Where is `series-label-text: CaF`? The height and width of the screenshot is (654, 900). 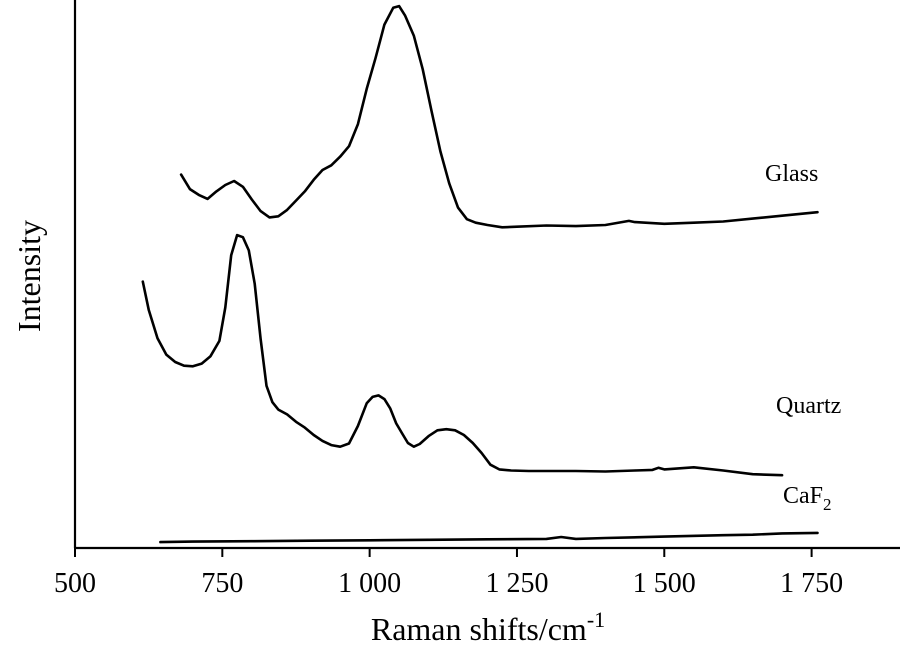
series-label-text: CaF is located at coordinates (803, 496).